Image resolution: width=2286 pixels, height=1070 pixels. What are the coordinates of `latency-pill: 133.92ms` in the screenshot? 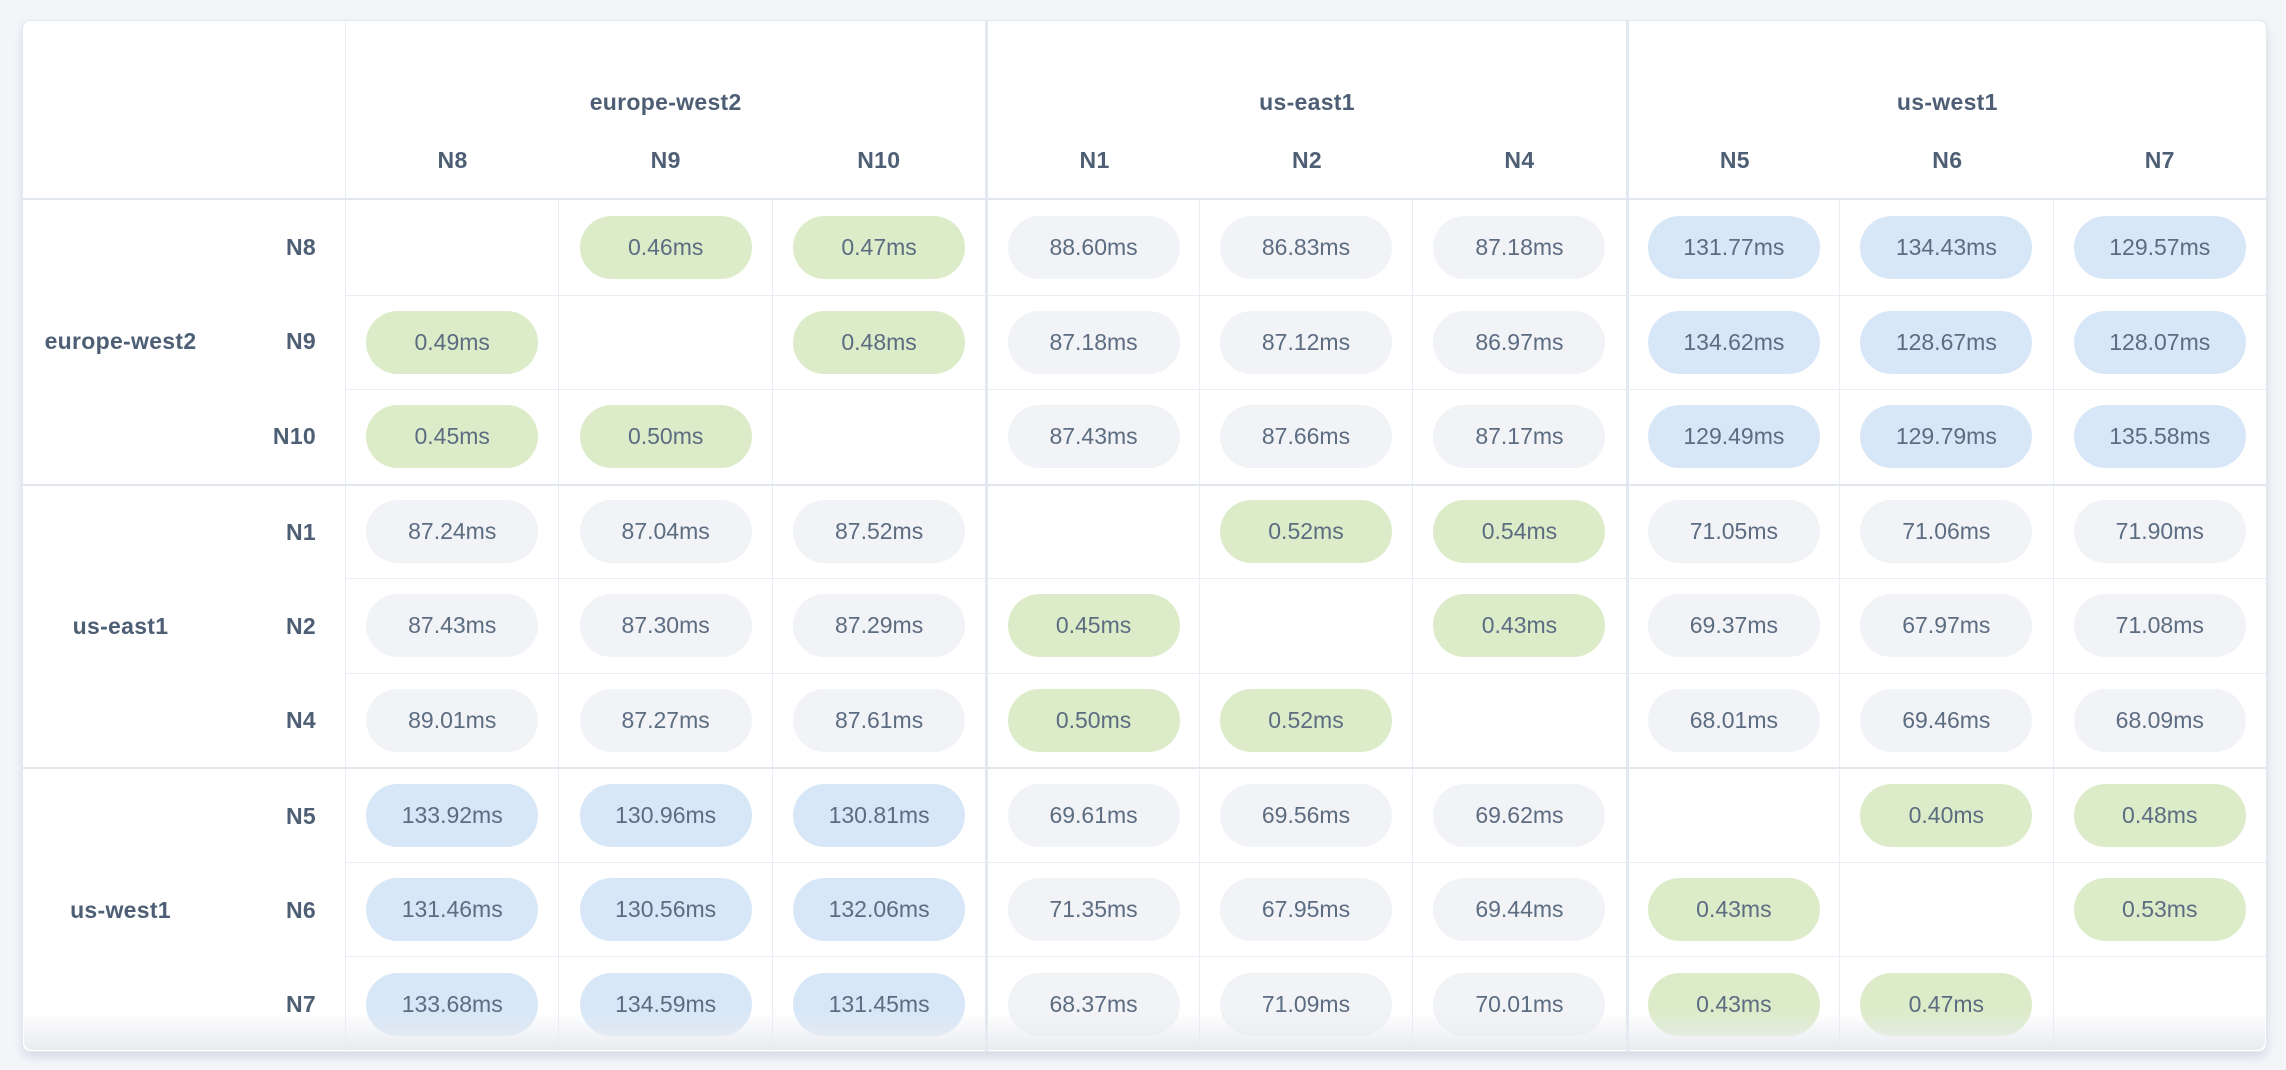 It's located at (452, 816).